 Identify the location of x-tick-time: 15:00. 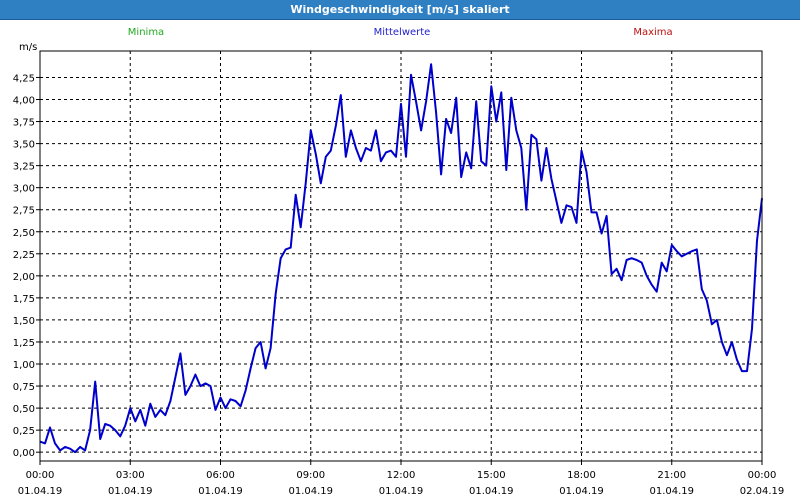
(491, 475).